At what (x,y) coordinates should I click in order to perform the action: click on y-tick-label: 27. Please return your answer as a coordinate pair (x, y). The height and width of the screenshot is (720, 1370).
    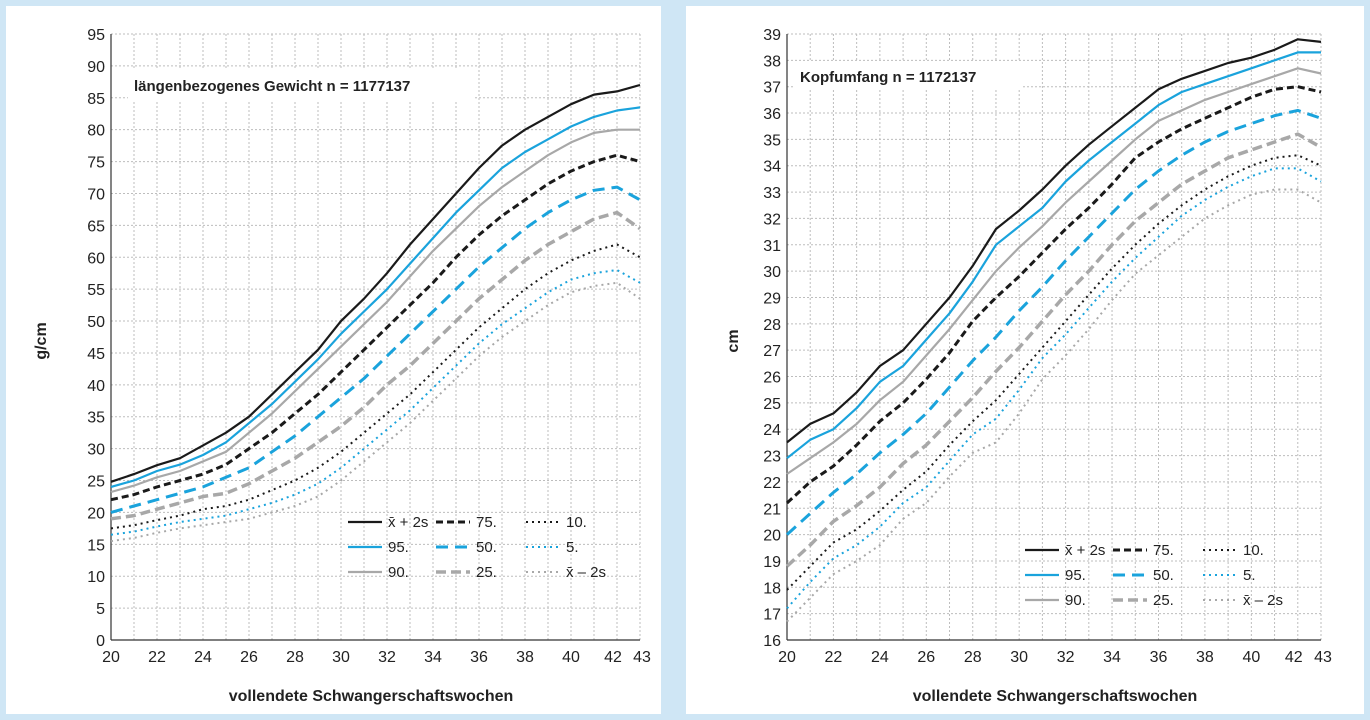
    Looking at the image, I should click on (772, 351).